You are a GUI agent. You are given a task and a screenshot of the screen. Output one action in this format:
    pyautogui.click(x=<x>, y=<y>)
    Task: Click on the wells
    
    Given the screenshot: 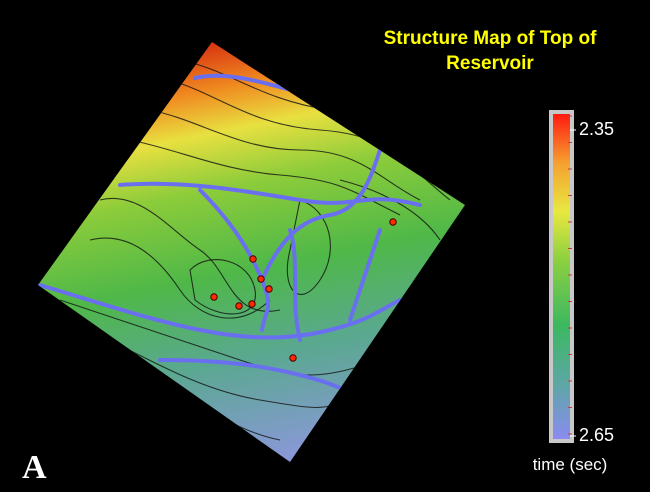 What is the action you would take?
    pyautogui.click(x=303, y=290)
    